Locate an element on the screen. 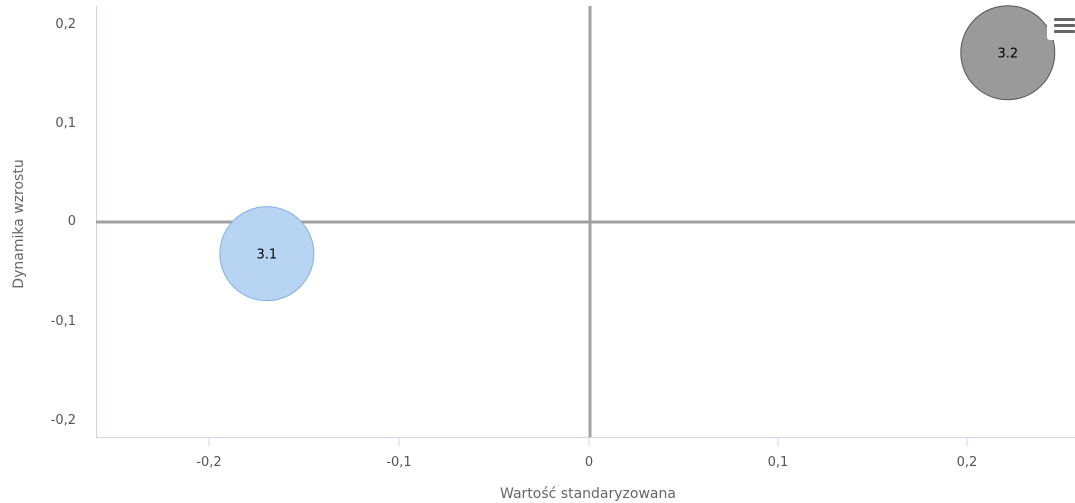 The width and height of the screenshot is (1075, 503). bubble-label: 3.2 is located at coordinates (1007, 54).